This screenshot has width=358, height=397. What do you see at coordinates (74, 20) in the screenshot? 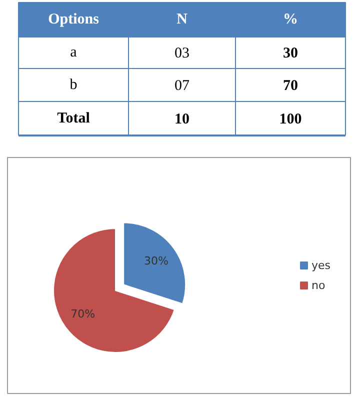
I see `text: Options` at bounding box center [74, 20].